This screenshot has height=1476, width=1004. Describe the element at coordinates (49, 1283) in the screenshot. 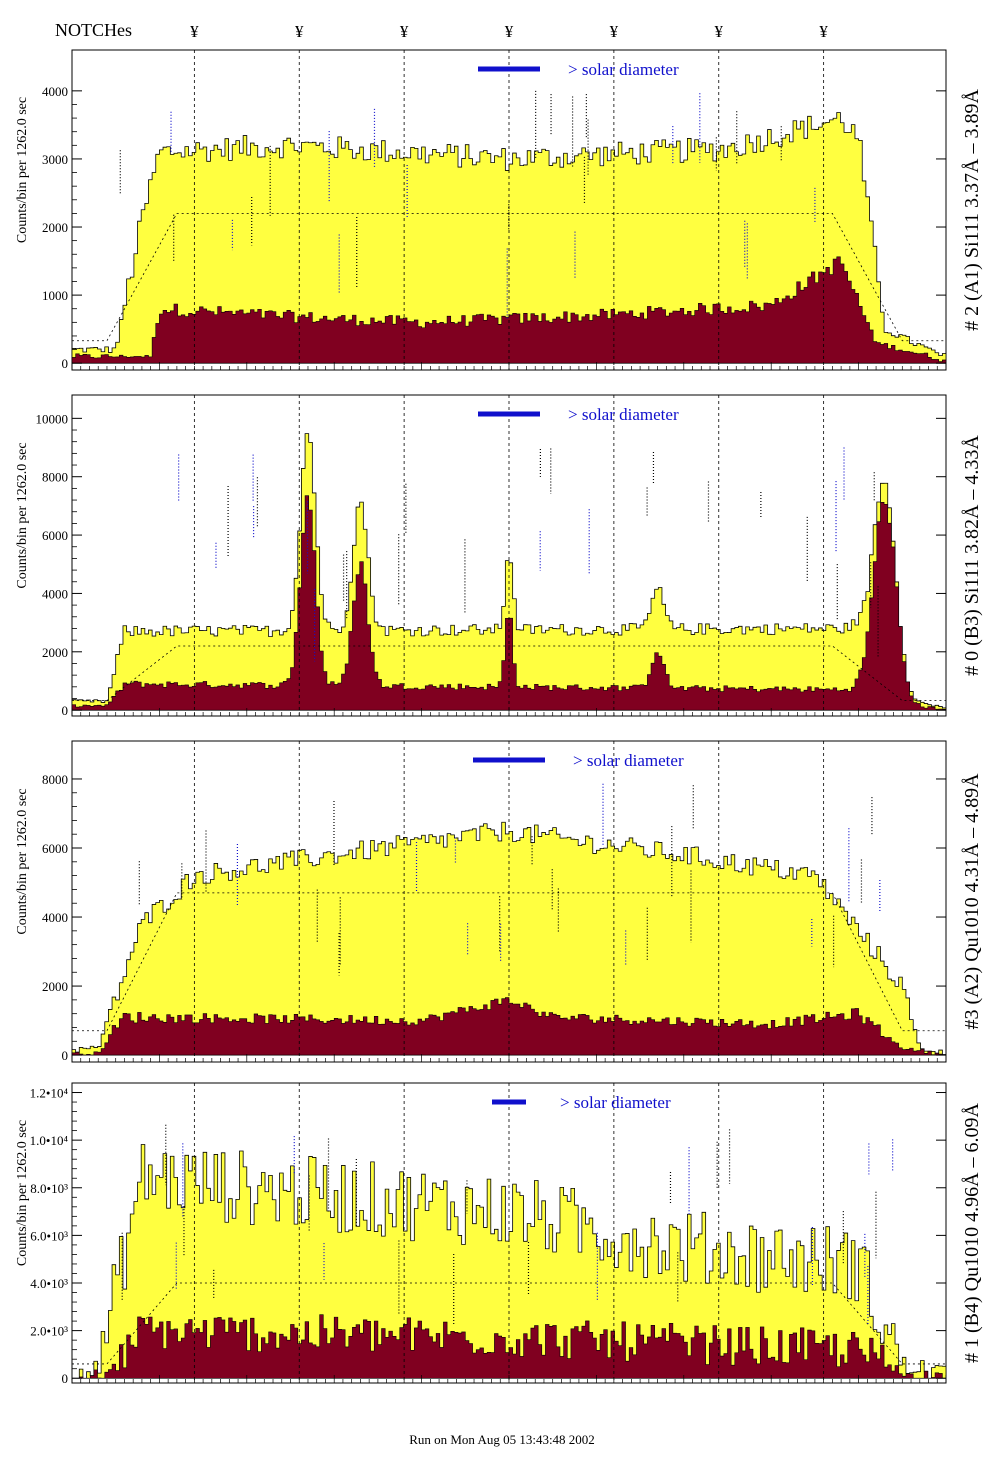

I see `y-tick-label: 4.0•10³` at that location.